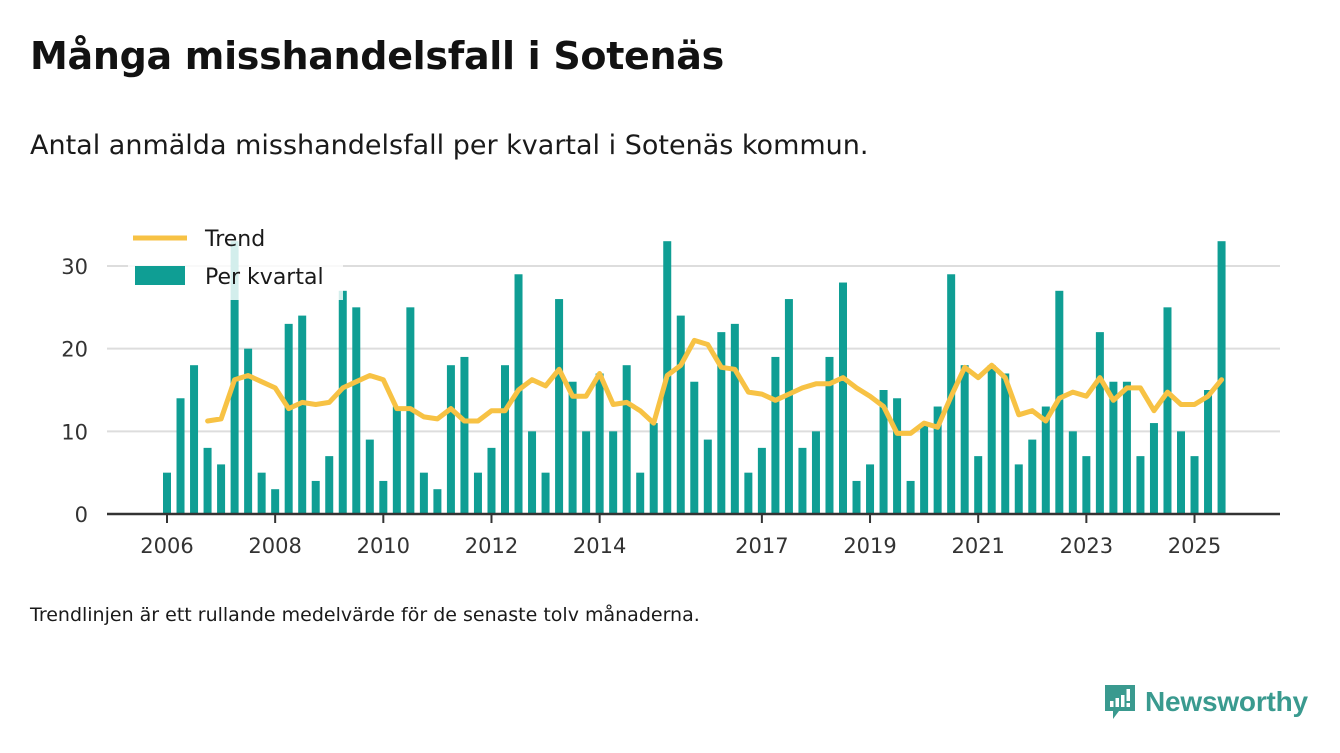 The width and height of the screenshot is (1340, 753). I want to click on y-tick-label: 30, so click(74, 267).